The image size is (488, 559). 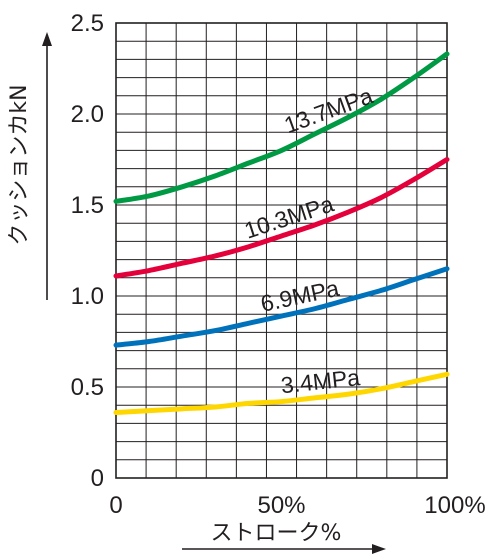 I want to click on y-axis-title: クッションカkN, so click(x=19, y=164).